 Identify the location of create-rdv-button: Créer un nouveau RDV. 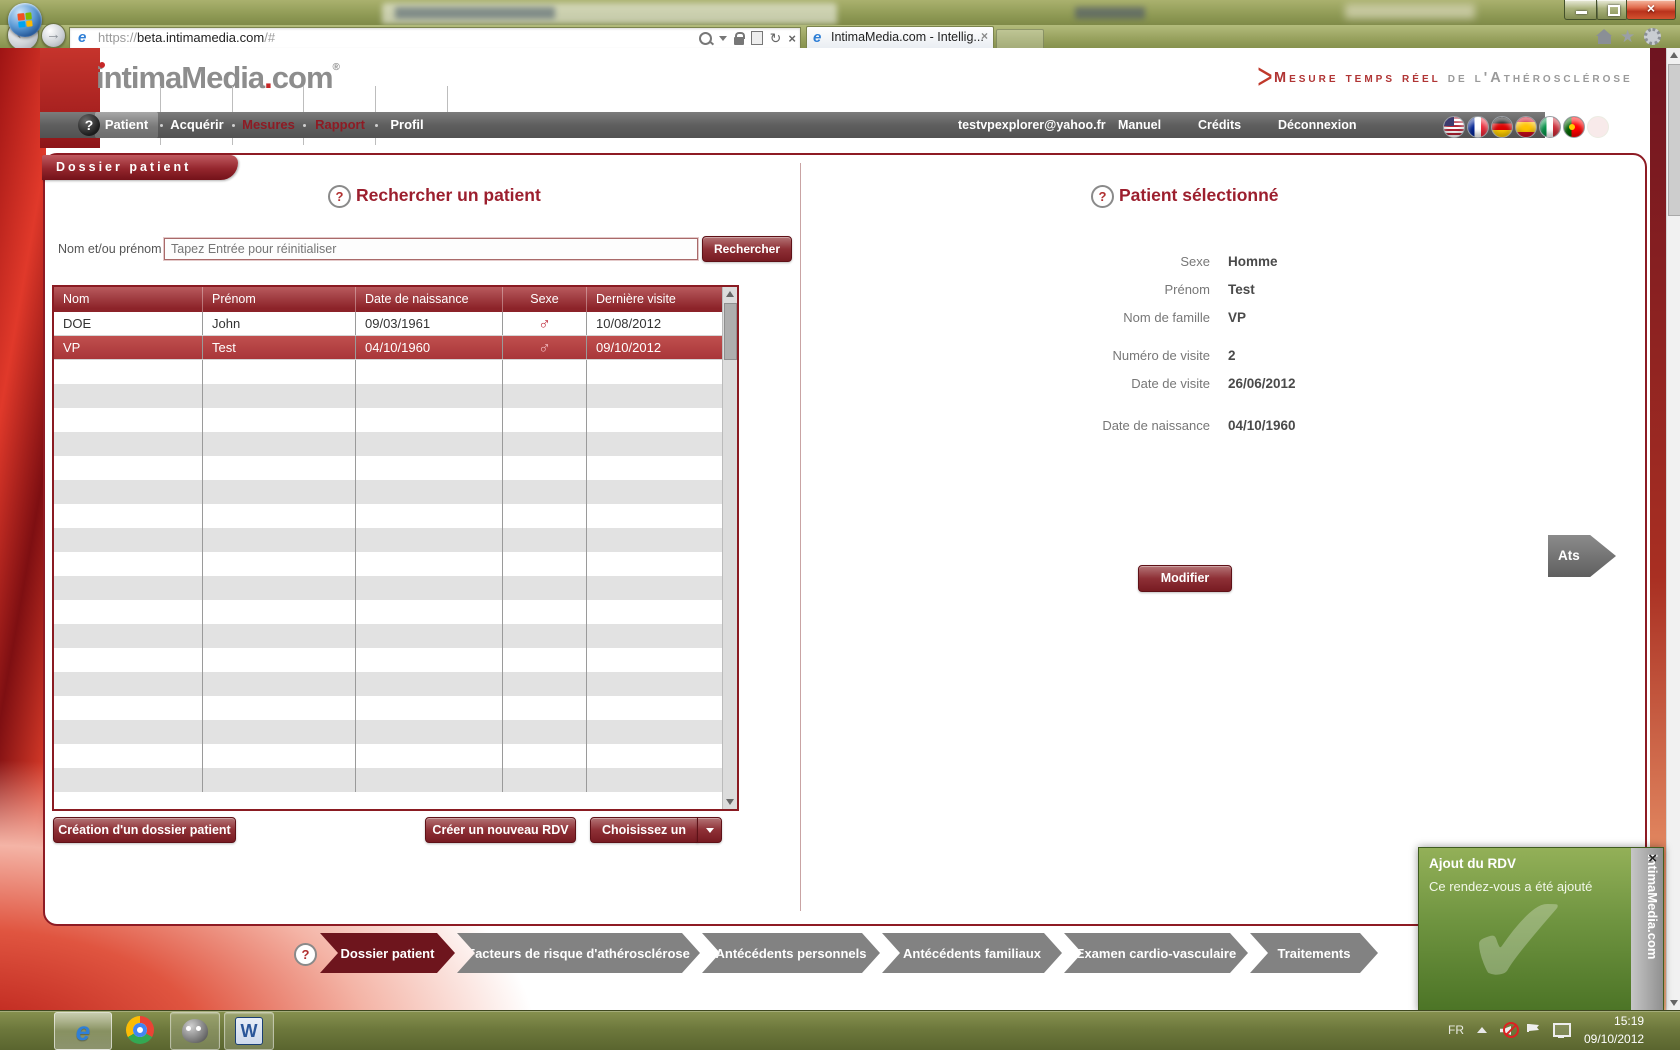
(500, 830).